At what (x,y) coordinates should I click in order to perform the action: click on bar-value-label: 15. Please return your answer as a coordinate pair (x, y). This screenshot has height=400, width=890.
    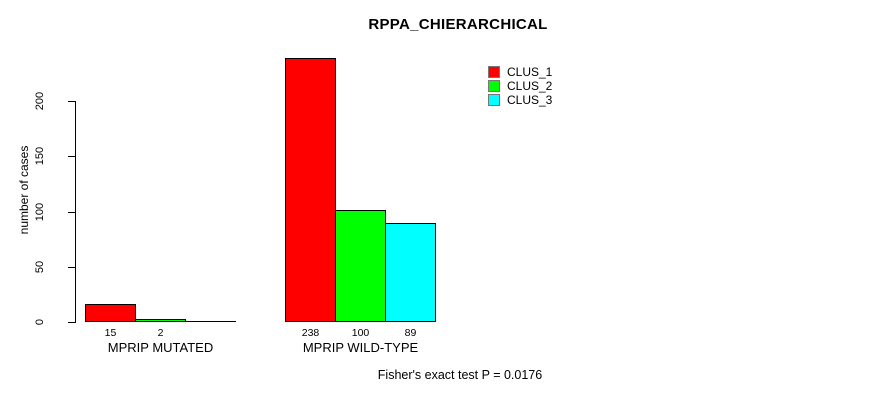
    Looking at the image, I should click on (110, 333).